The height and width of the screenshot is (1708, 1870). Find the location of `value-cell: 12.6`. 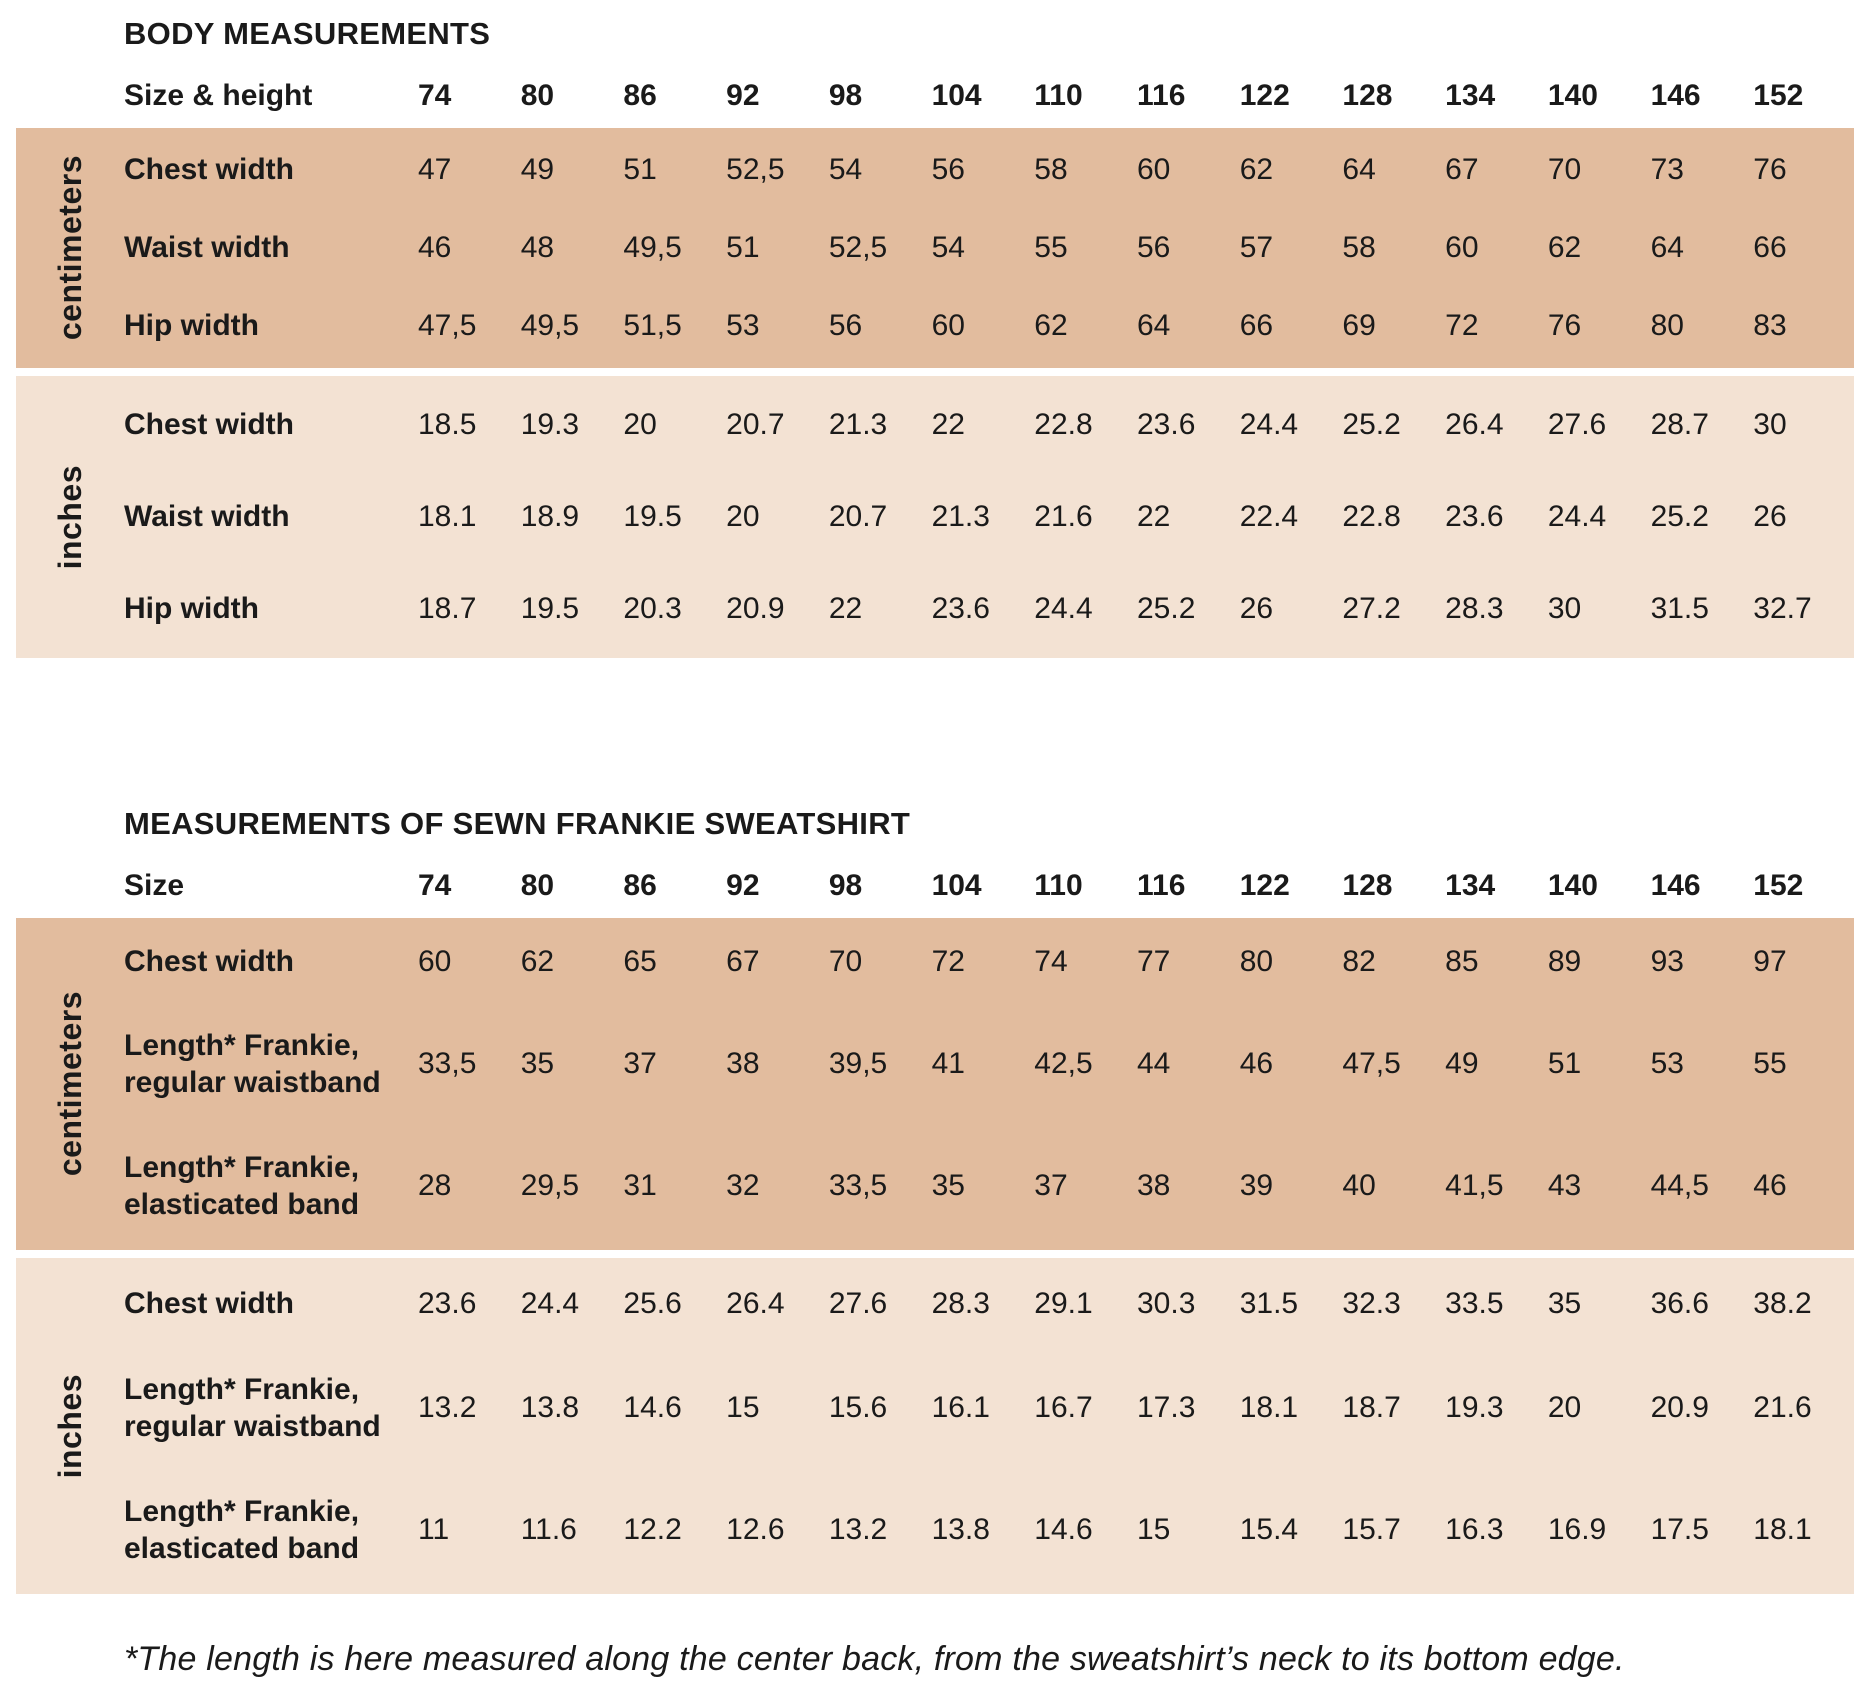

value-cell: 12.6 is located at coordinates (755, 1529).